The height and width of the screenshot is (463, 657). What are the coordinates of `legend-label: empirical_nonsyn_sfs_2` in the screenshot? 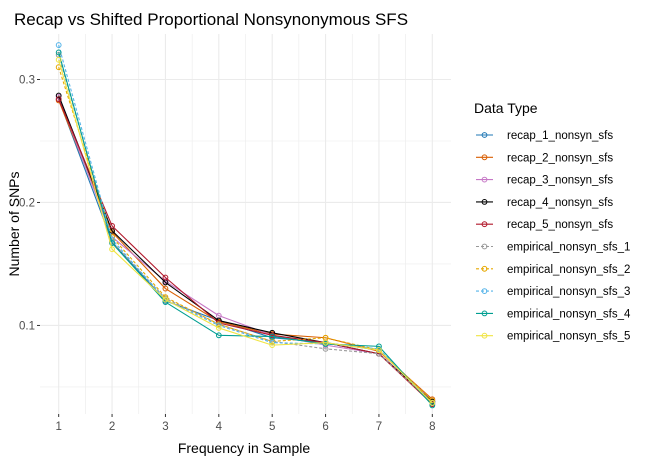 It's located at (568, 270).